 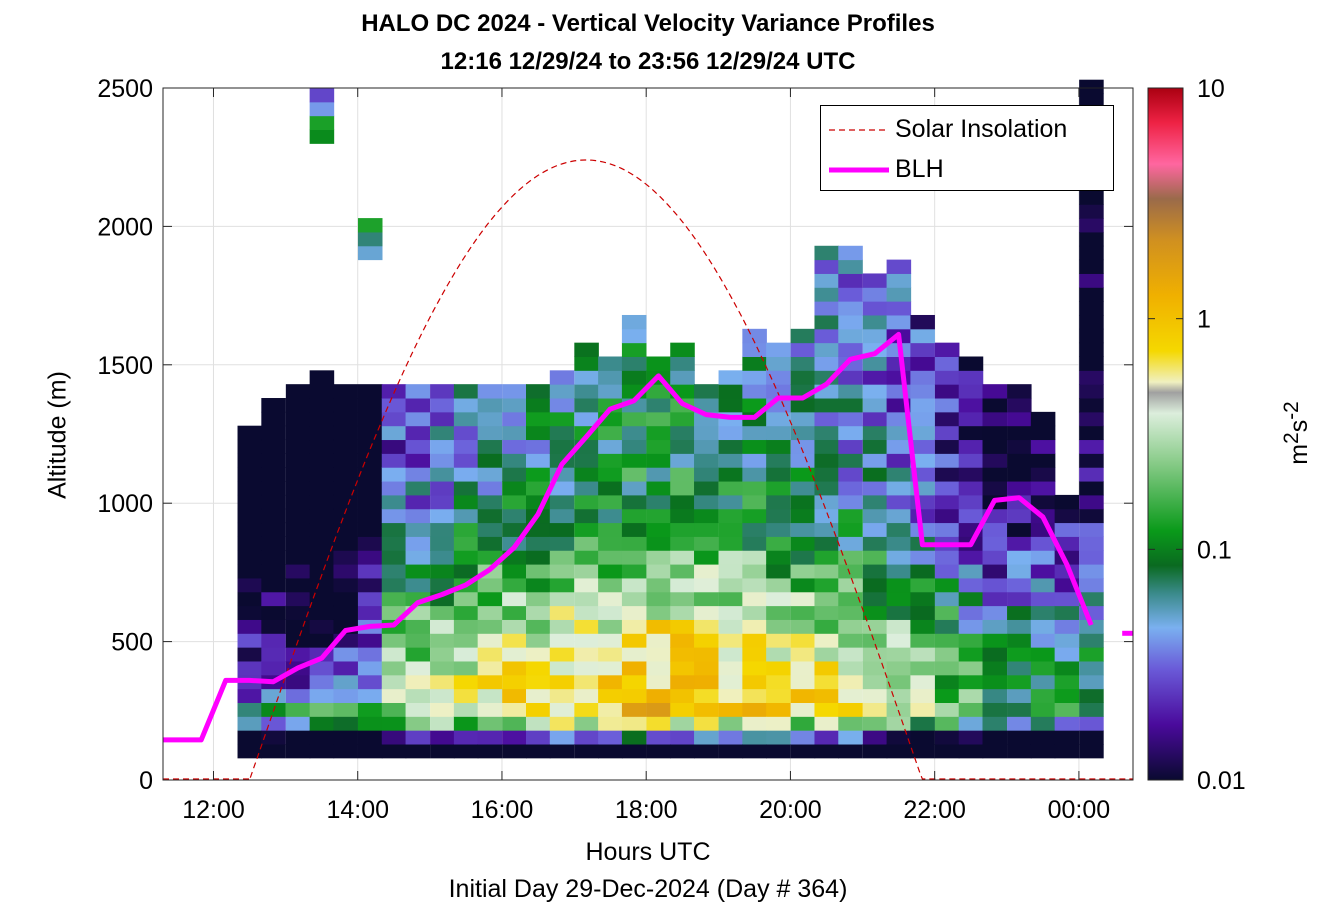 What do you see at coordinates (1211, 89) in the screenshot?
I see `colorbar-tick-label: 10` at bounding box center [1211, 89].